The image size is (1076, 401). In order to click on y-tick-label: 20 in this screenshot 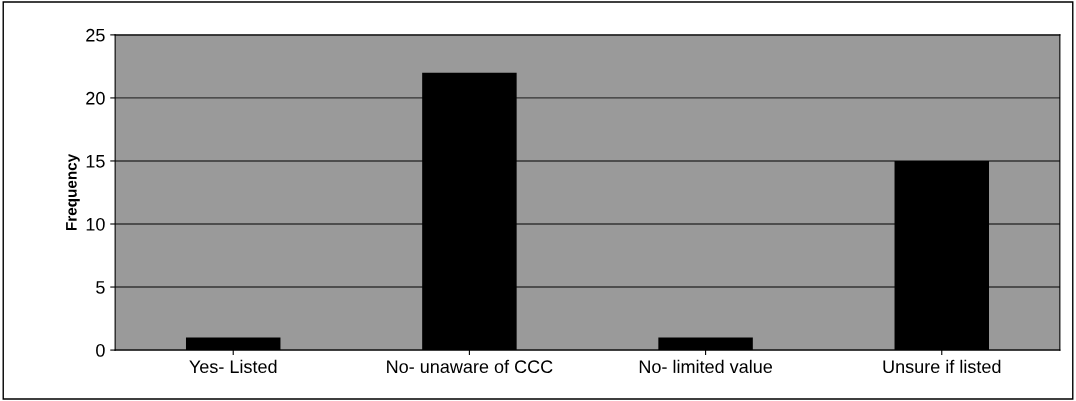, I will do `click(95, 98)`.